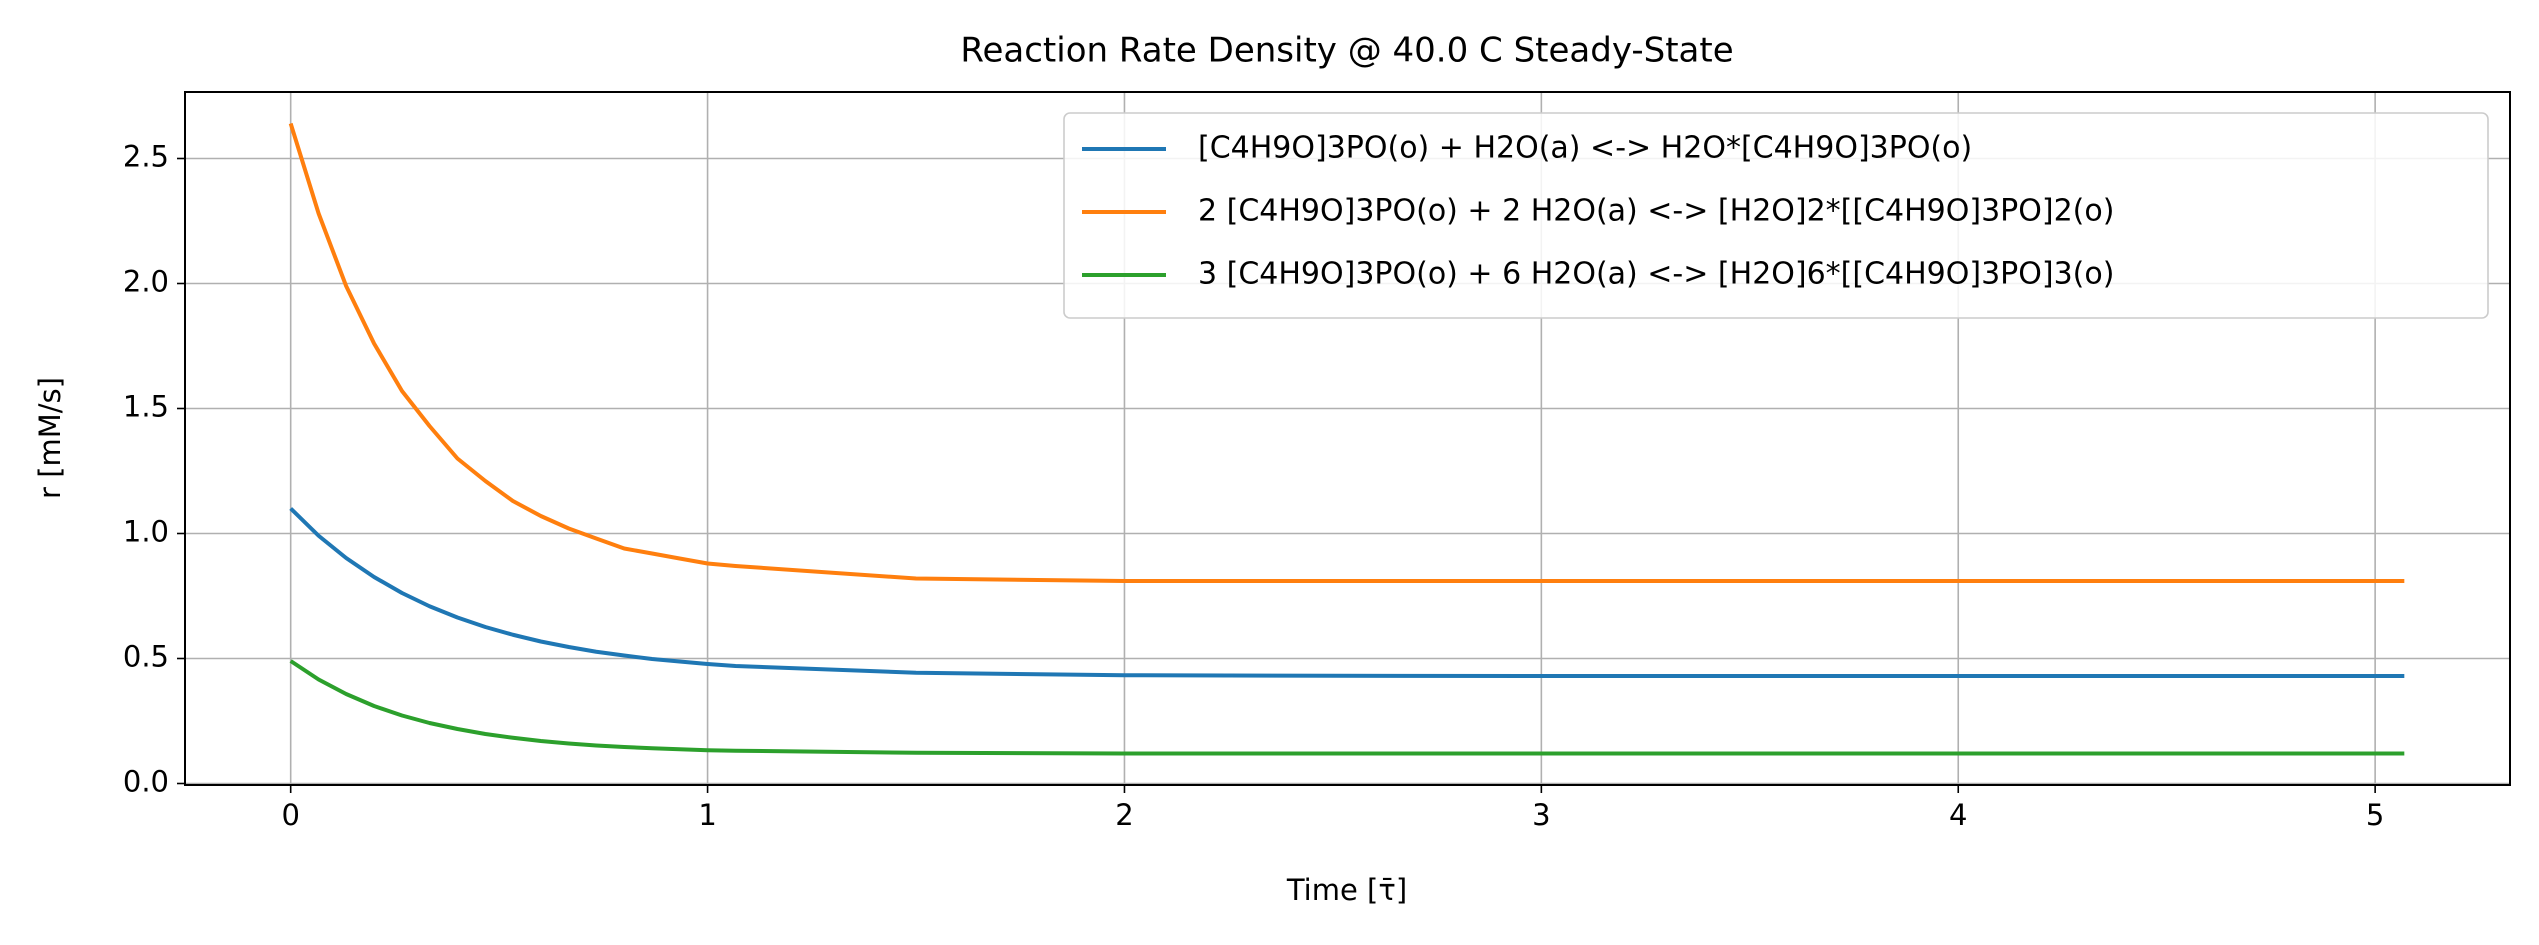 Image resolution: width=2539 pixels, height=945 pixels. What do you see at coordinates (1124, 815) in the screenshot?
I see `x-tick-label: 2` at bounding box center [1124, 815].